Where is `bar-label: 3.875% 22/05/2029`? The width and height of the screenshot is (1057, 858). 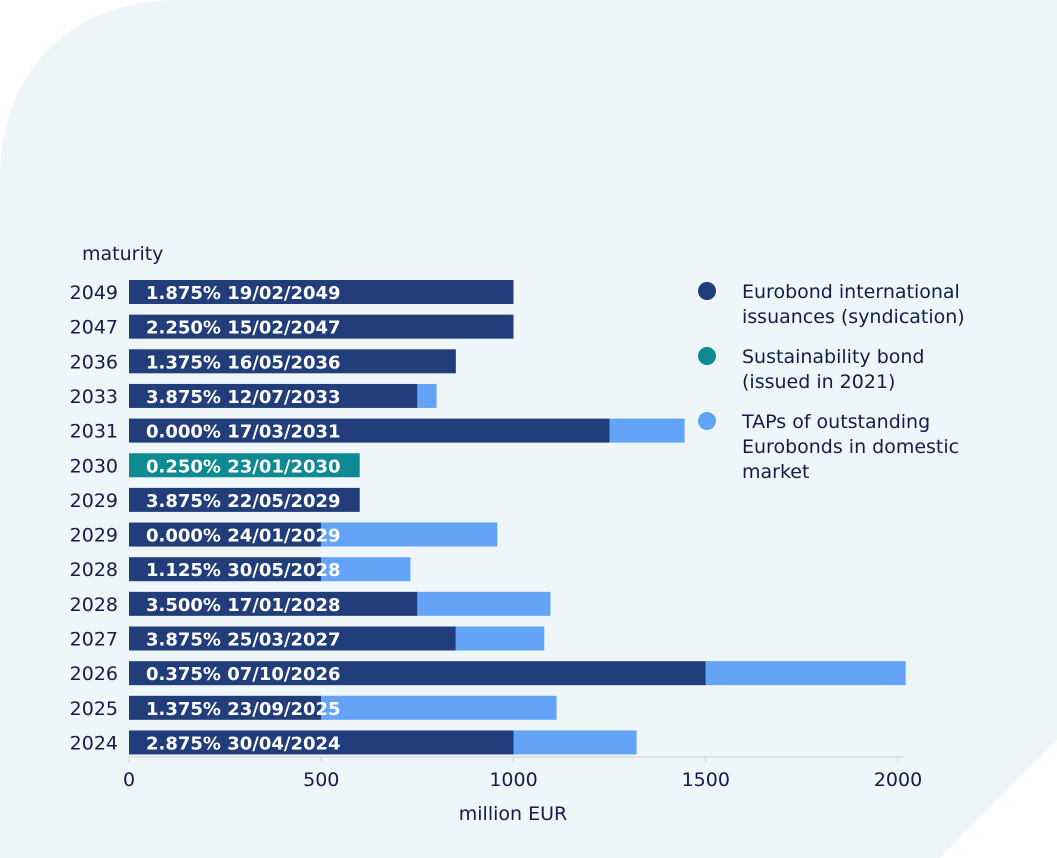 bar-label: 3.875% 22/05/2029 is located at coordinates (243, 501).